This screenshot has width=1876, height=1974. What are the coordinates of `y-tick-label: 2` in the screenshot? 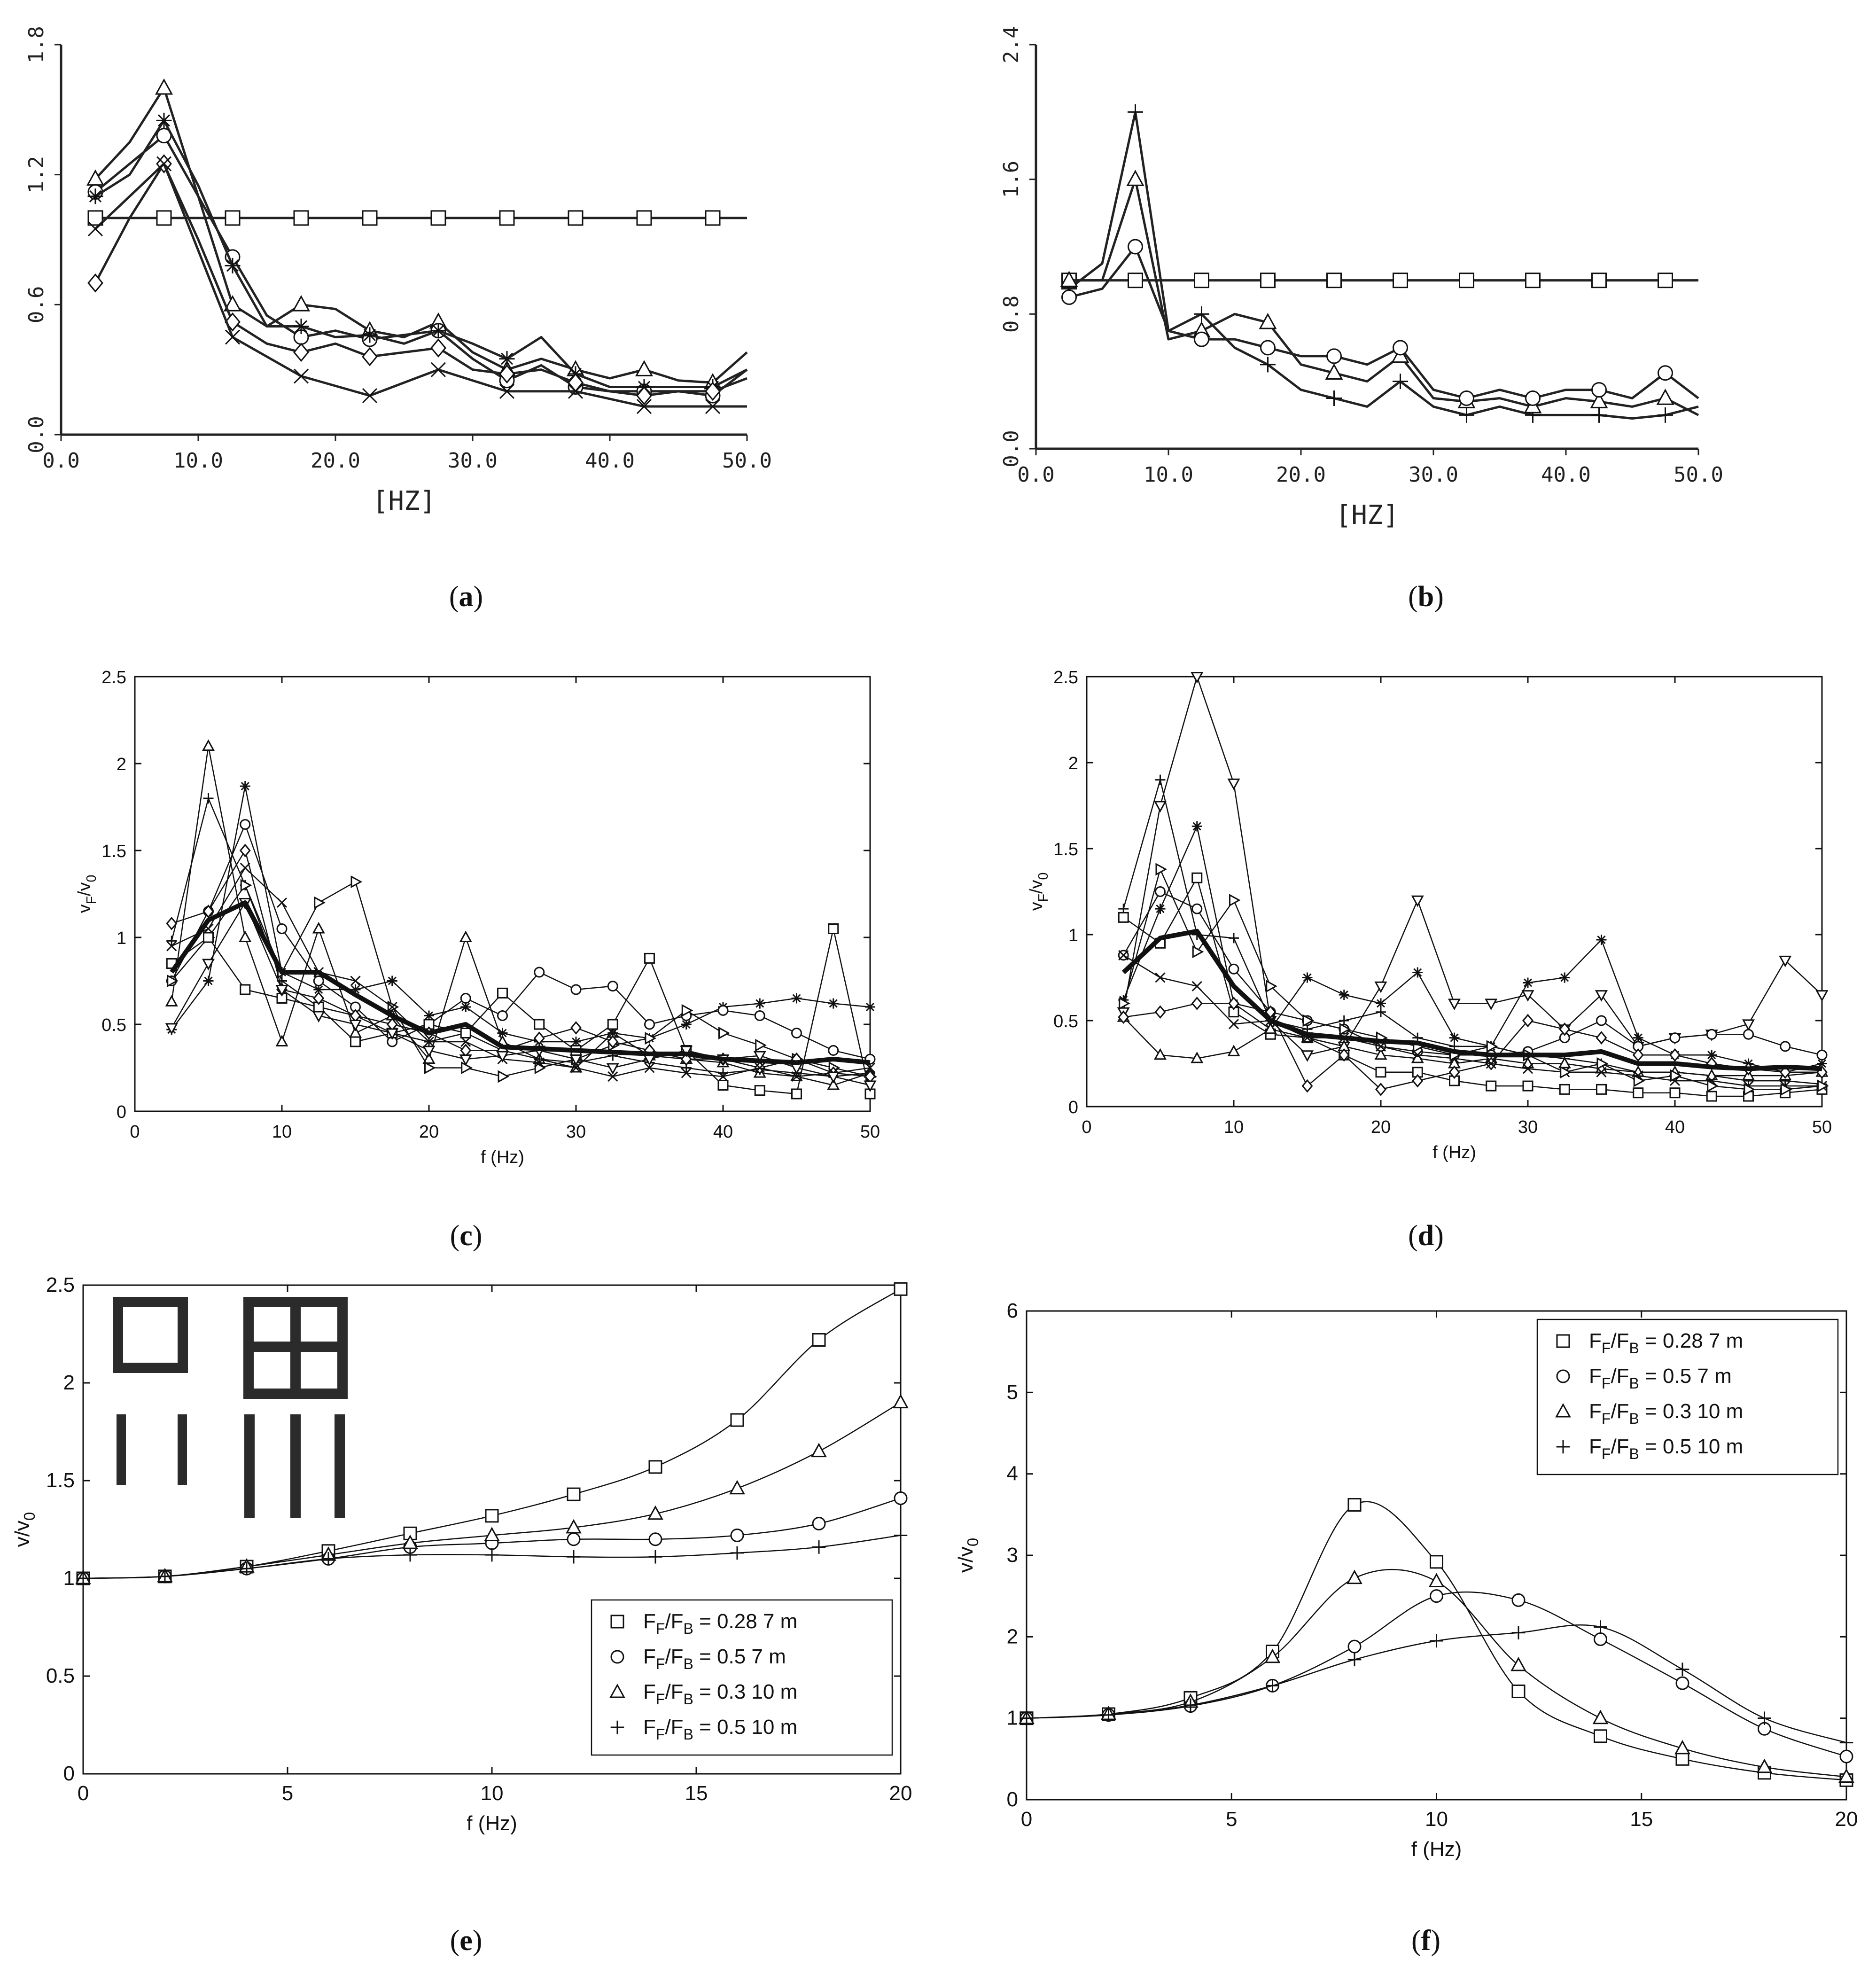 It's located at (1073, 763).